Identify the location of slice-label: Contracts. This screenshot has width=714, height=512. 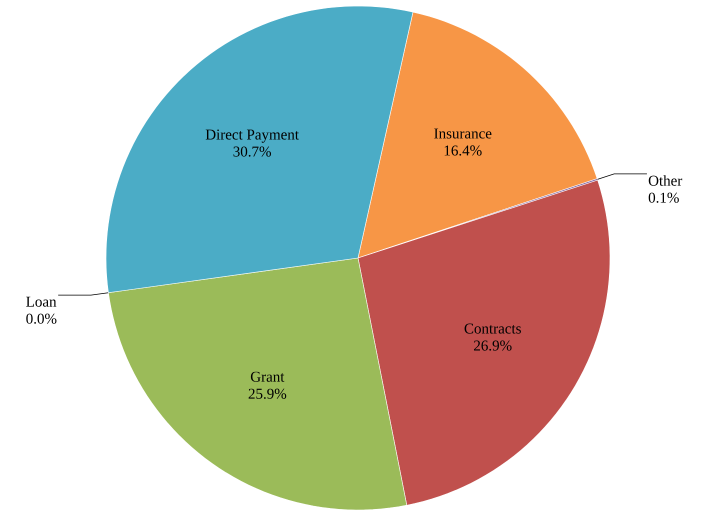
(492, 329).